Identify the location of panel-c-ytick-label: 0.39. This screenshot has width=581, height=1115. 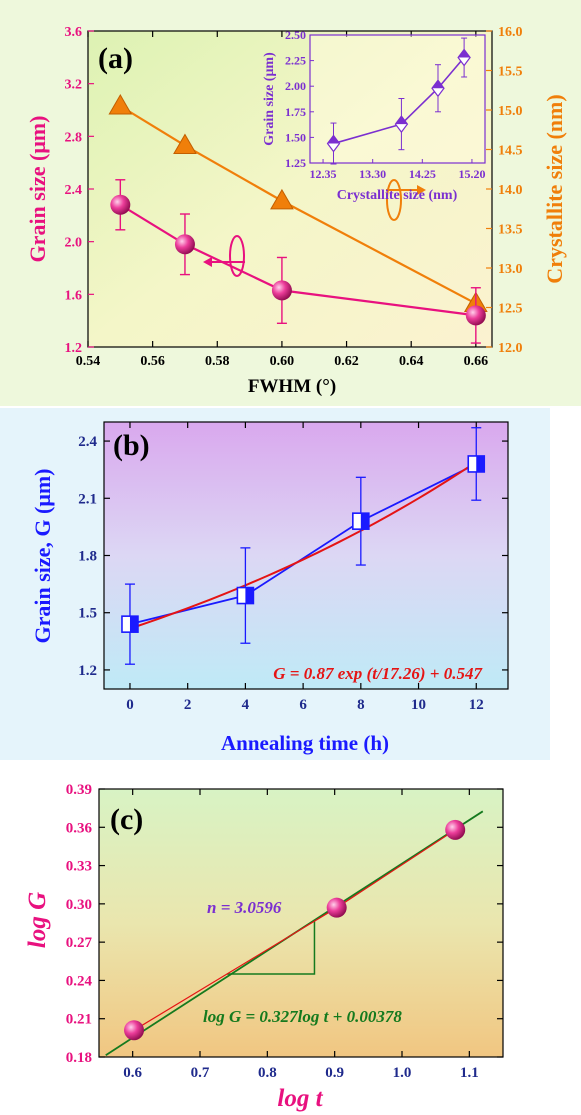
(79, 790).